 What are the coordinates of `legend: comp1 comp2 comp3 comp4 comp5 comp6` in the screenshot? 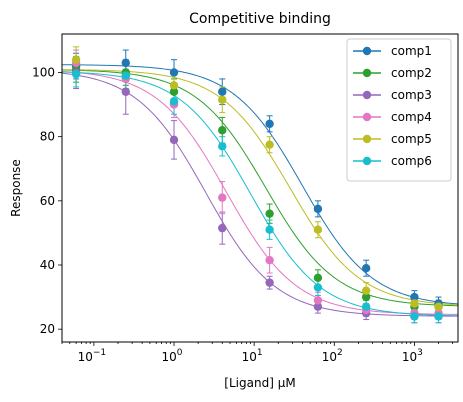 It's located at (399, 110).